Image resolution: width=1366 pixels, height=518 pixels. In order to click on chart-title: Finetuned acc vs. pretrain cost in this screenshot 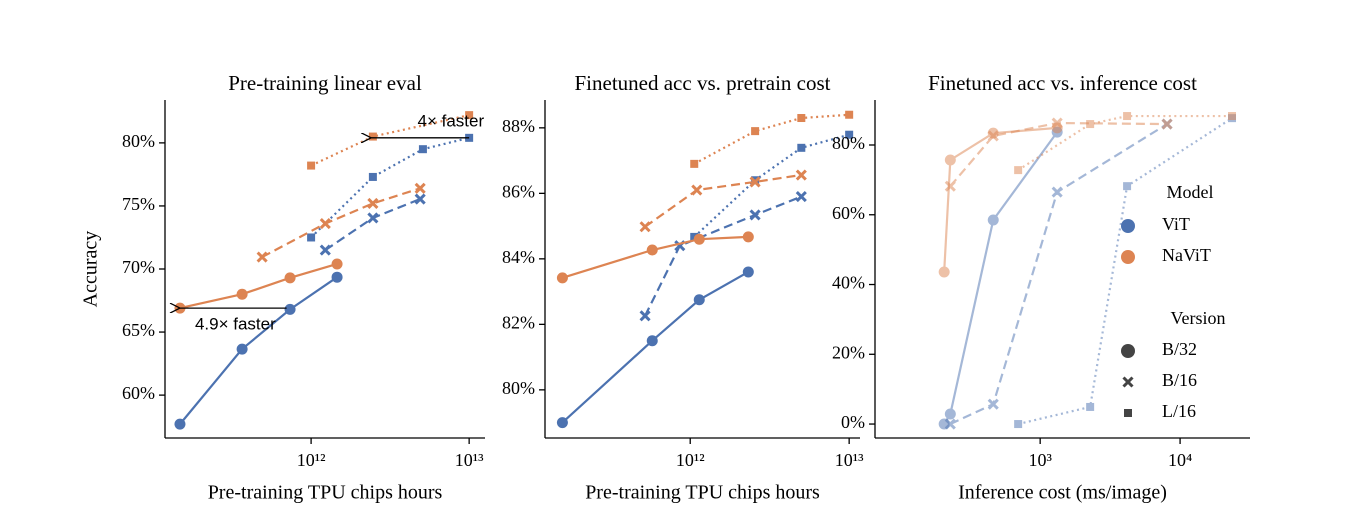, I will do `click(703, 83)`.